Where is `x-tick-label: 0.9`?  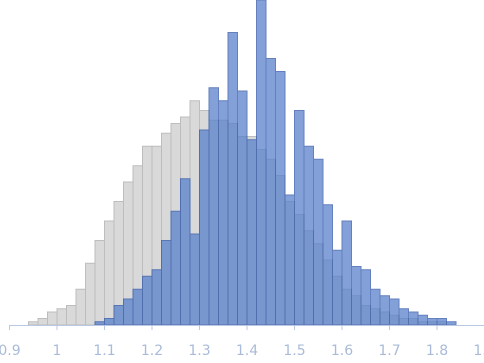
x-tick-label: 0.9 is located at coordinates (10, 351).